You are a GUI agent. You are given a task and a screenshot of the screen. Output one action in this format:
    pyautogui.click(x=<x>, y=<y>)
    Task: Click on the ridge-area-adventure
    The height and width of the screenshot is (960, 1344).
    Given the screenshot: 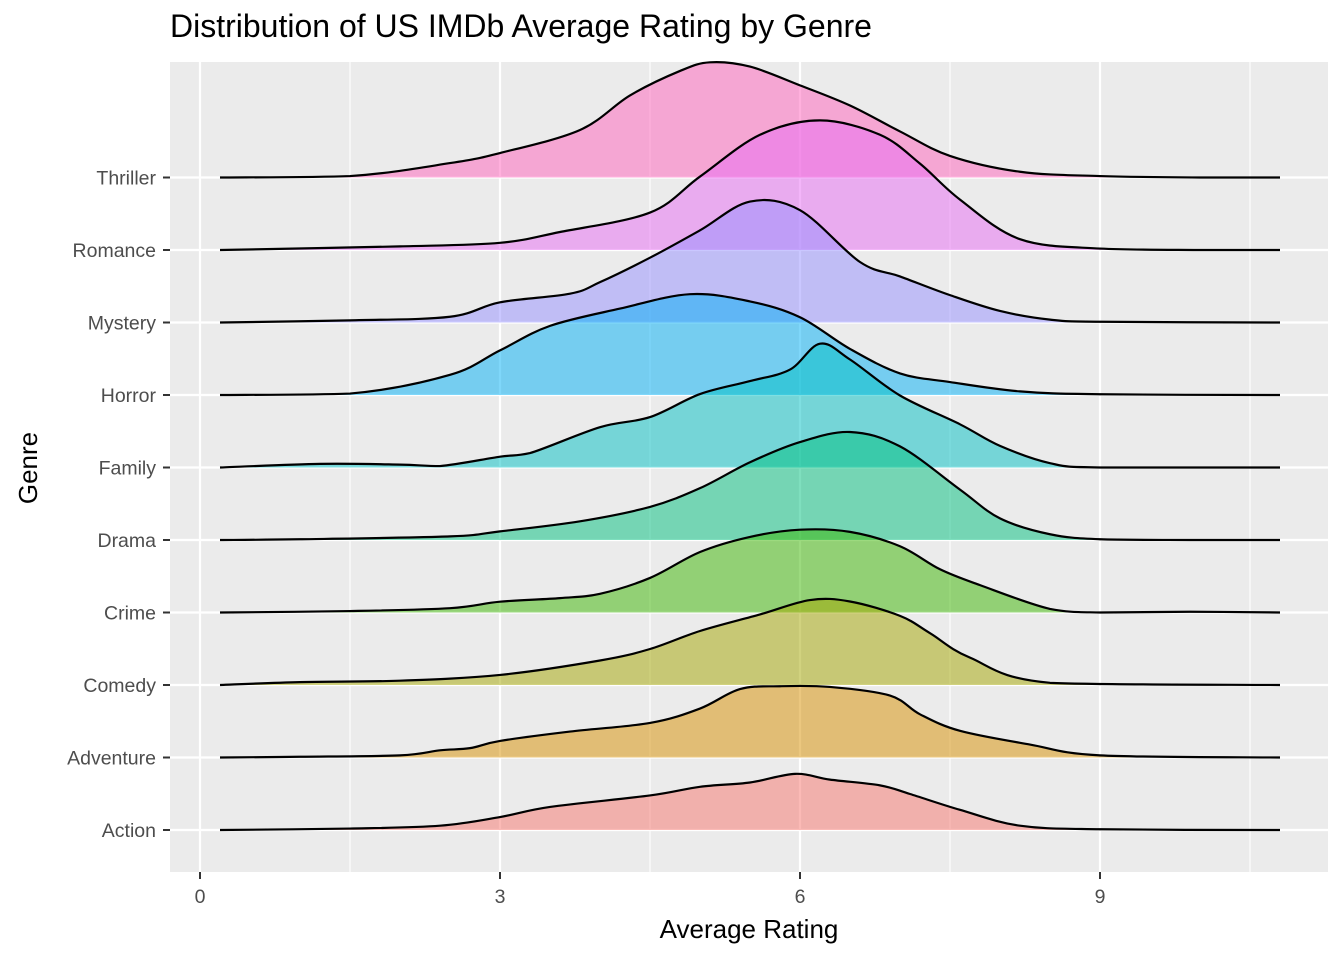 What is the action you would take?
    pyautogui.click(x=750, y=721)
    